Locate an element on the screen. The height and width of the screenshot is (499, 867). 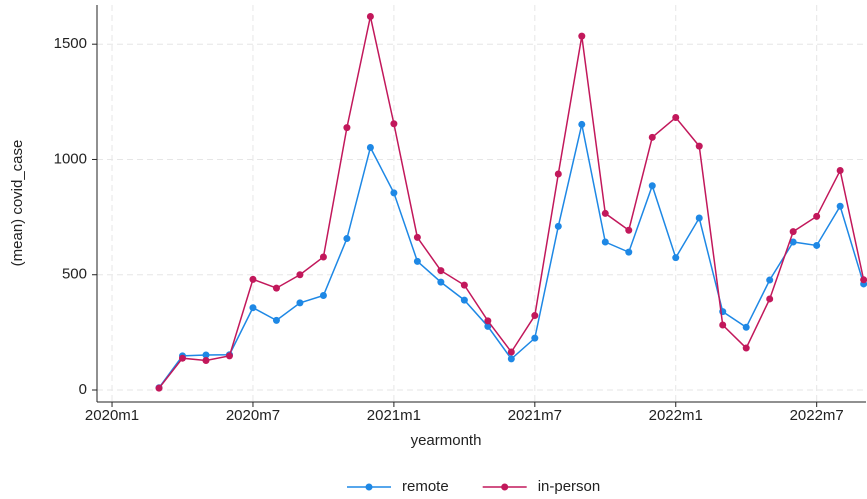
y-tick-label: 0 is located at coordinates (83, 389).